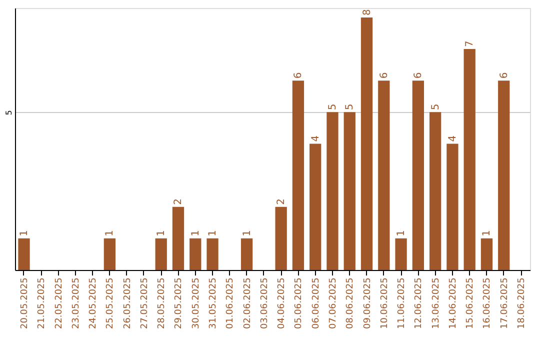 This screenshot has height=340, width=540. Describe the element at coordinates (231, 304) in the screenshot. I see `x-tick-label: 01.06.2025` at that location.